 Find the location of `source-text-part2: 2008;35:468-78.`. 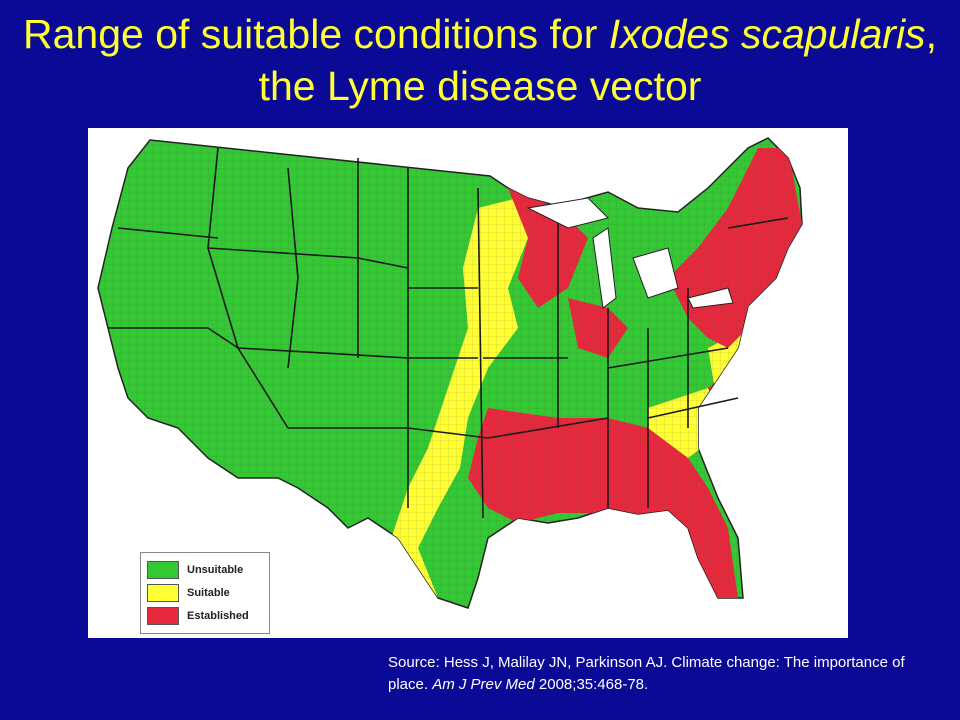

source-text-part2: 2008;35:468-78. is located at coordinates (591, 684).